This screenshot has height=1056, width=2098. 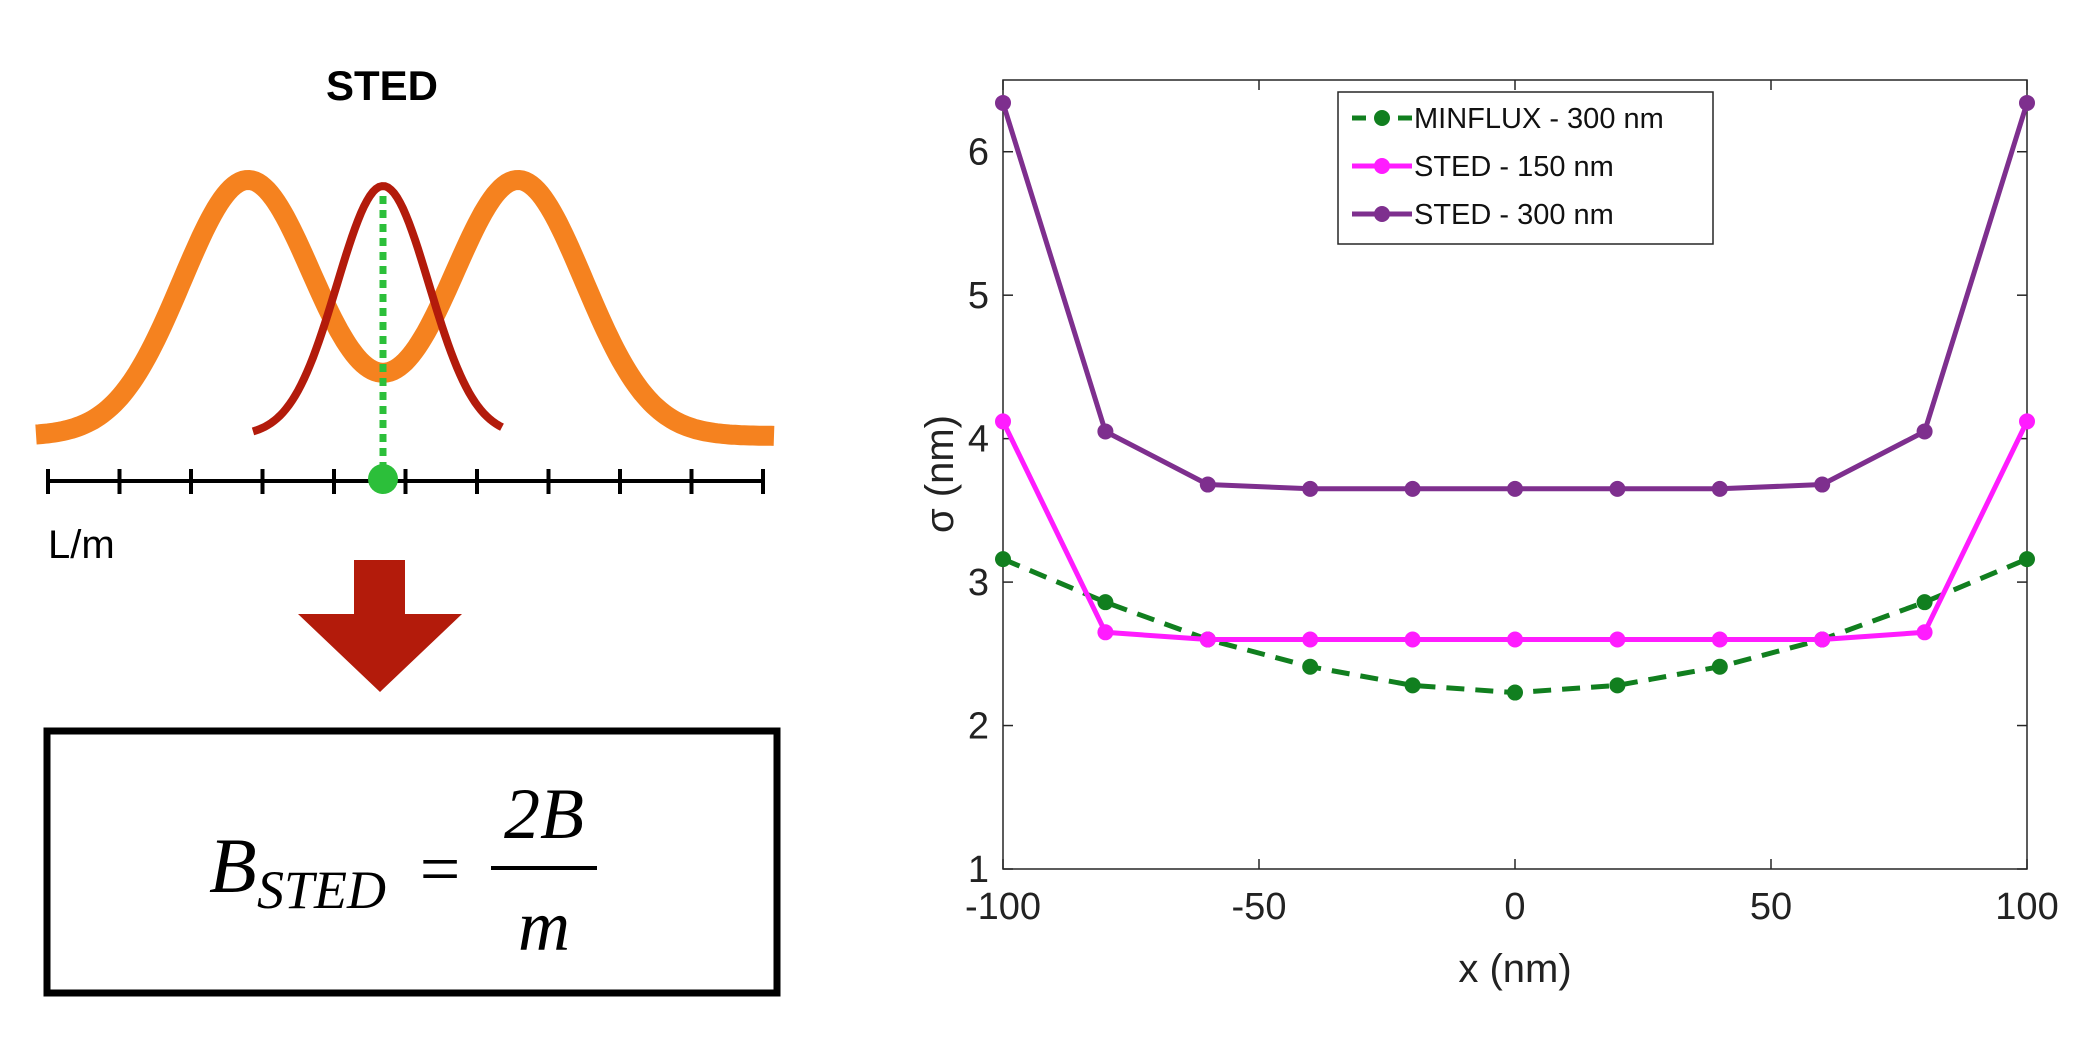 I want to click on excitation-profile-curve, so click(x=377, y=309).